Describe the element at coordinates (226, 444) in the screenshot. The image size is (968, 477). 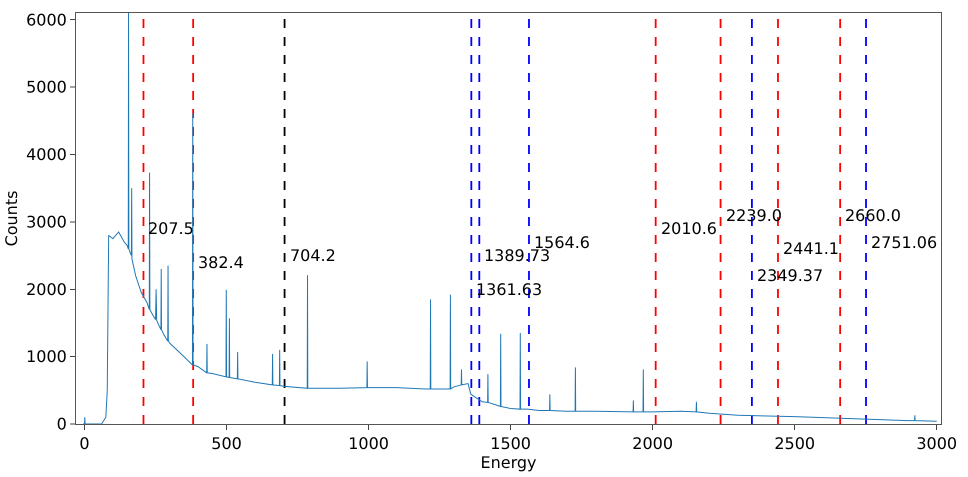
I see `x-tick-label: 500` at that location.